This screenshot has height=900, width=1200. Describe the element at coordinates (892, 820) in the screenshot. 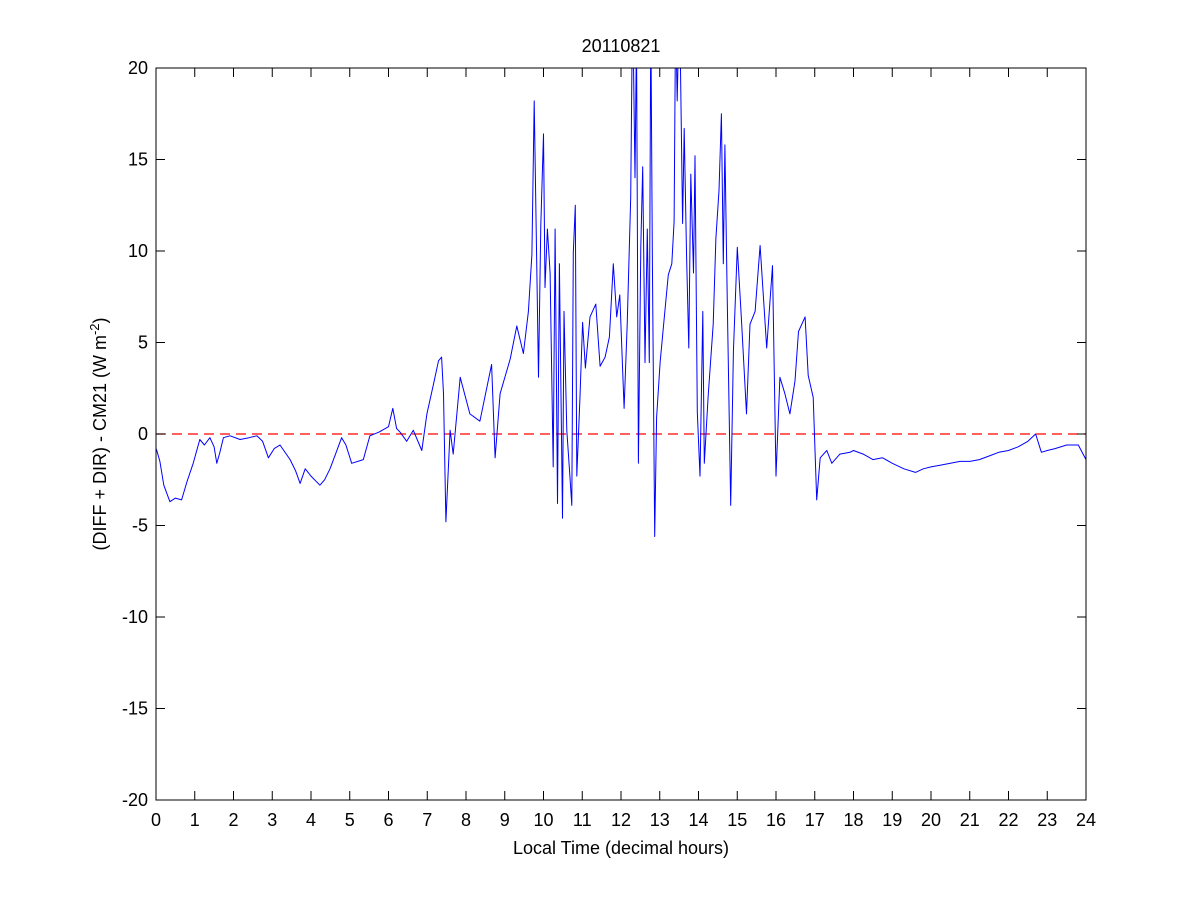

I see `x-tick-label: 19` at that location.